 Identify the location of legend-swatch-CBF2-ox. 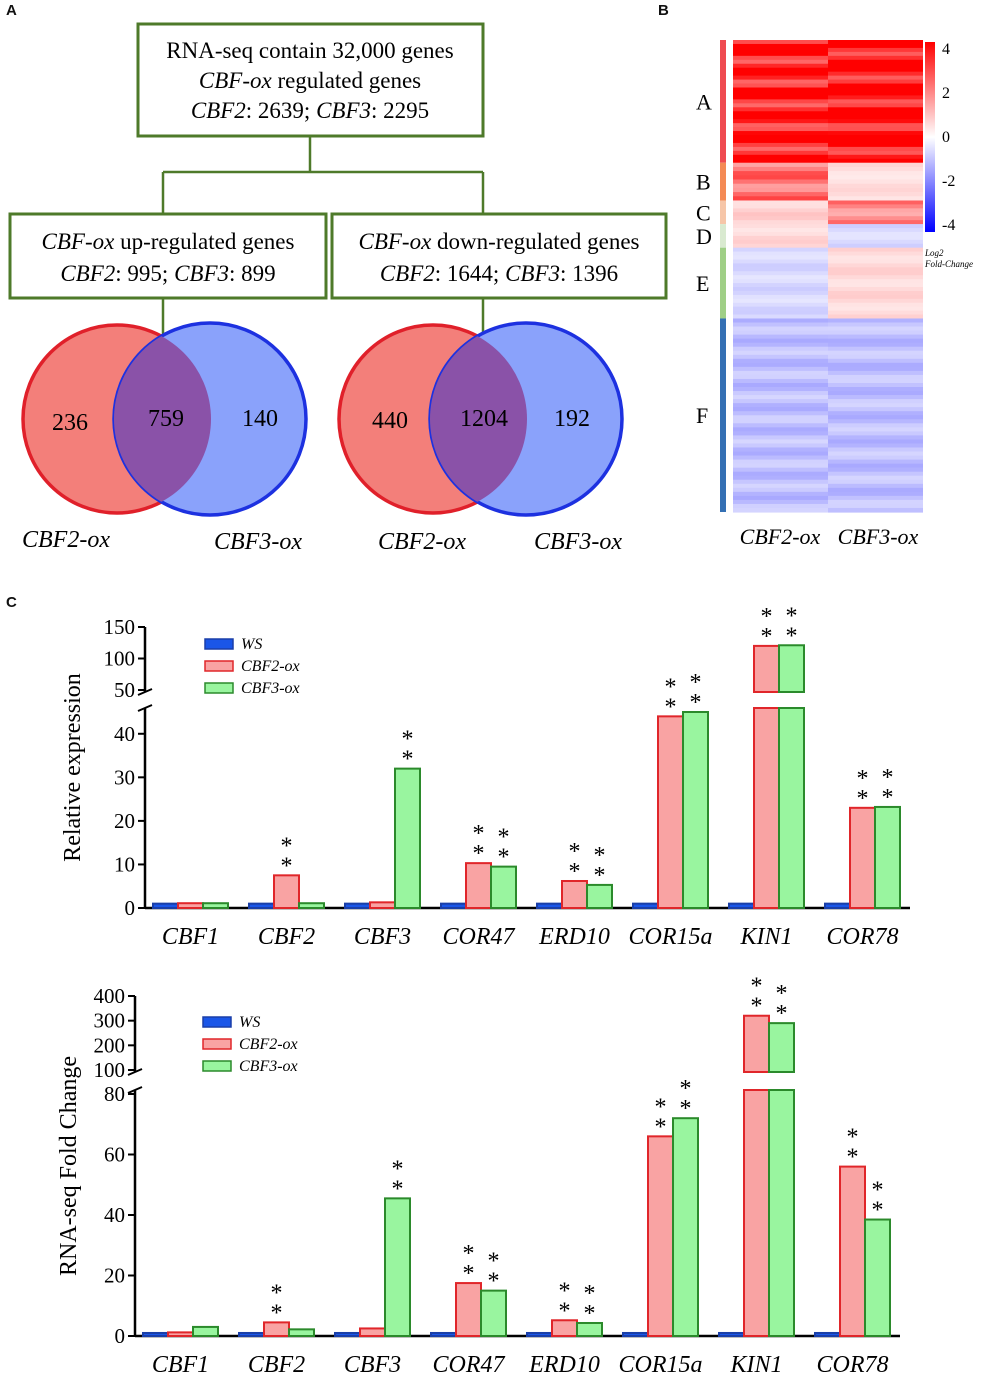
(217, 1044).